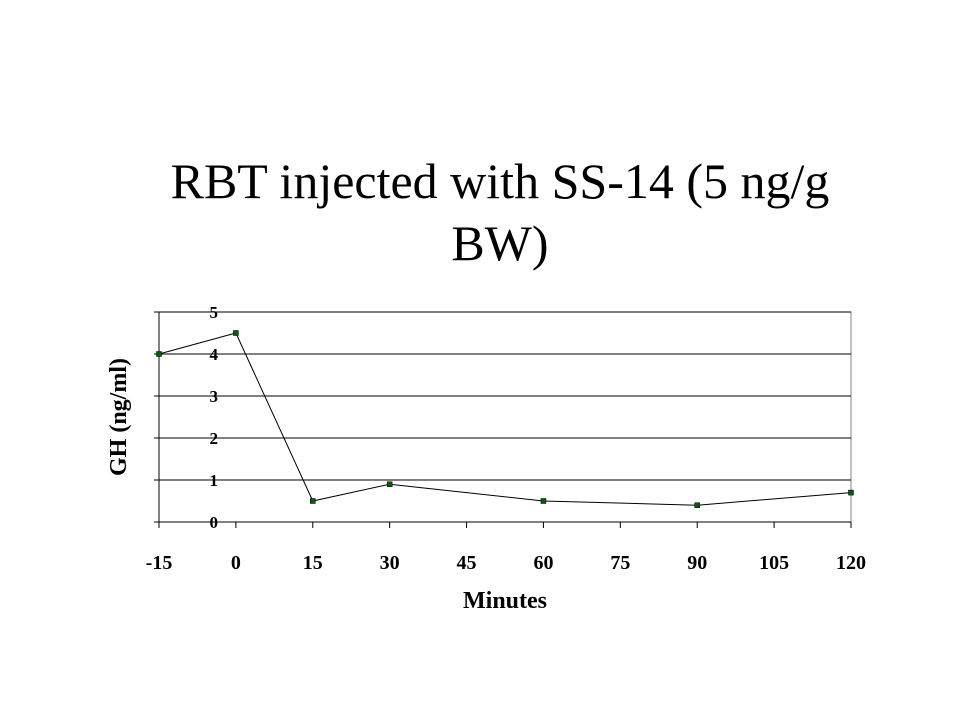  What do you see at coordinates (774, 563) in the screenshot?
I see `x-tick-label: 105` at bounding box center [774, 563].